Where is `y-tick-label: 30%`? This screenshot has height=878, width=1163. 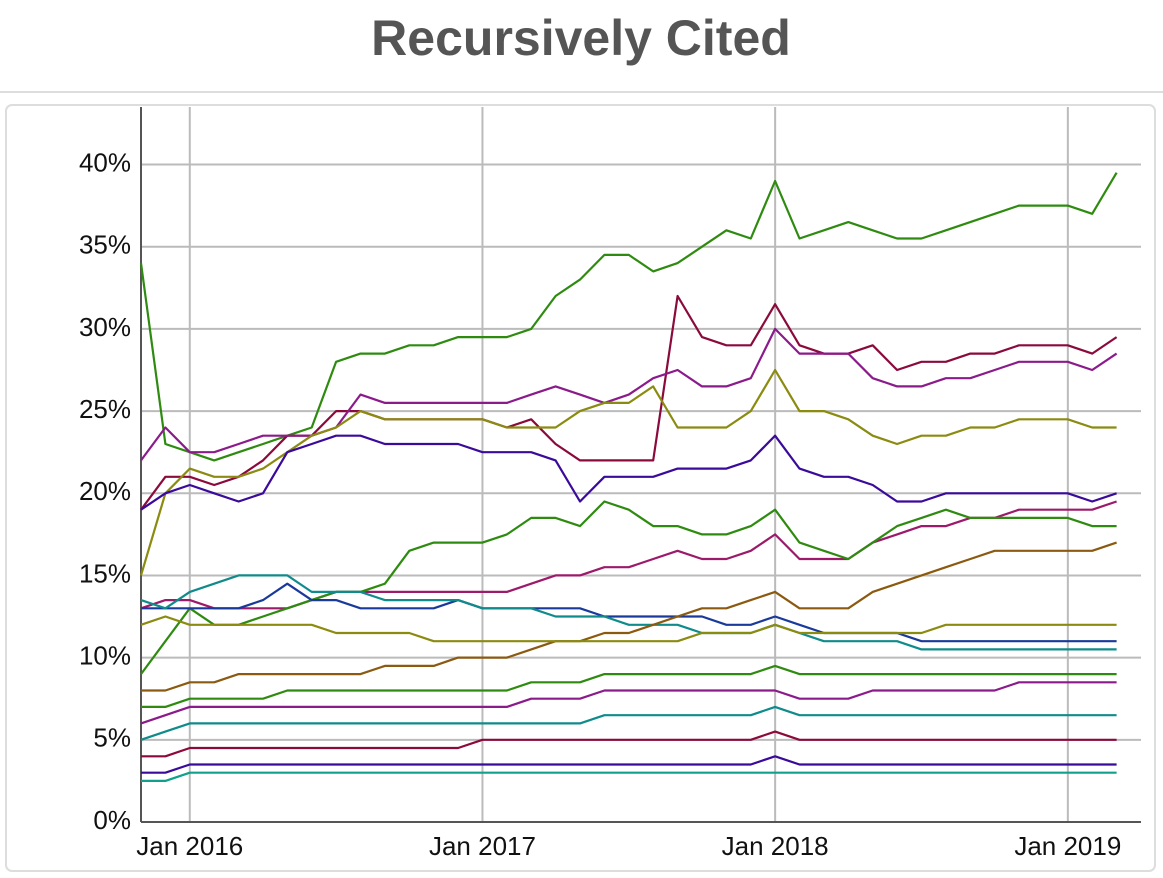
y-tick-label: 30% is located at coordinates (105, 327).